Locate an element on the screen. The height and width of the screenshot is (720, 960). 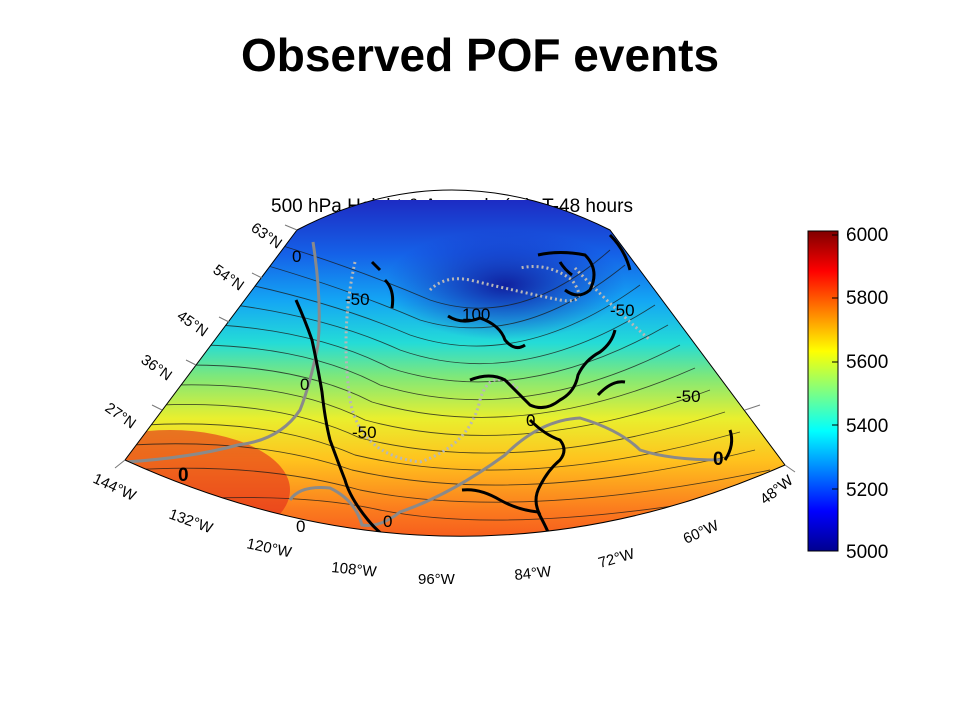
lat-label-54n: 54°N is located at coordinates (228, 277).